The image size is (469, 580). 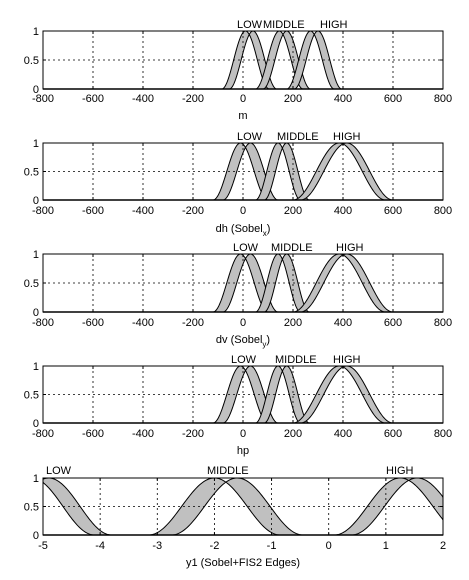 What do you see at coordinates (243, 451) in the screenshot?
I see `x-axis-label: hp` at bounding box center [243, 451].